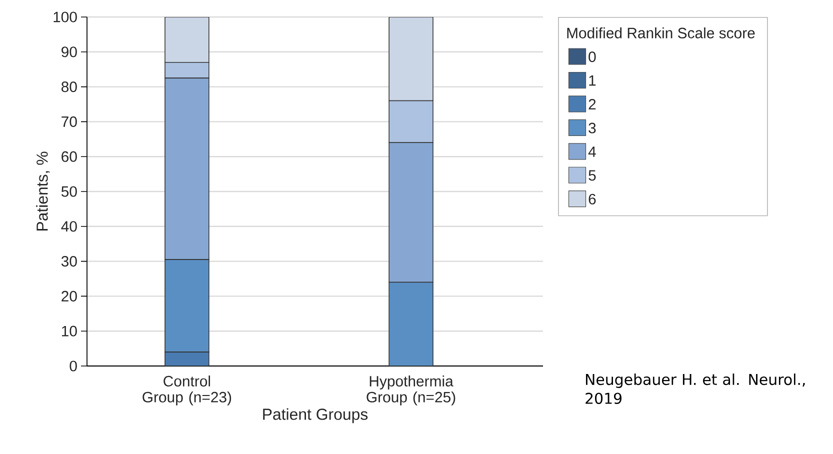  Describe the element at coordinates (315, 416) in the screenshot. I see `x-axis-title: Patient Groups` at that location.